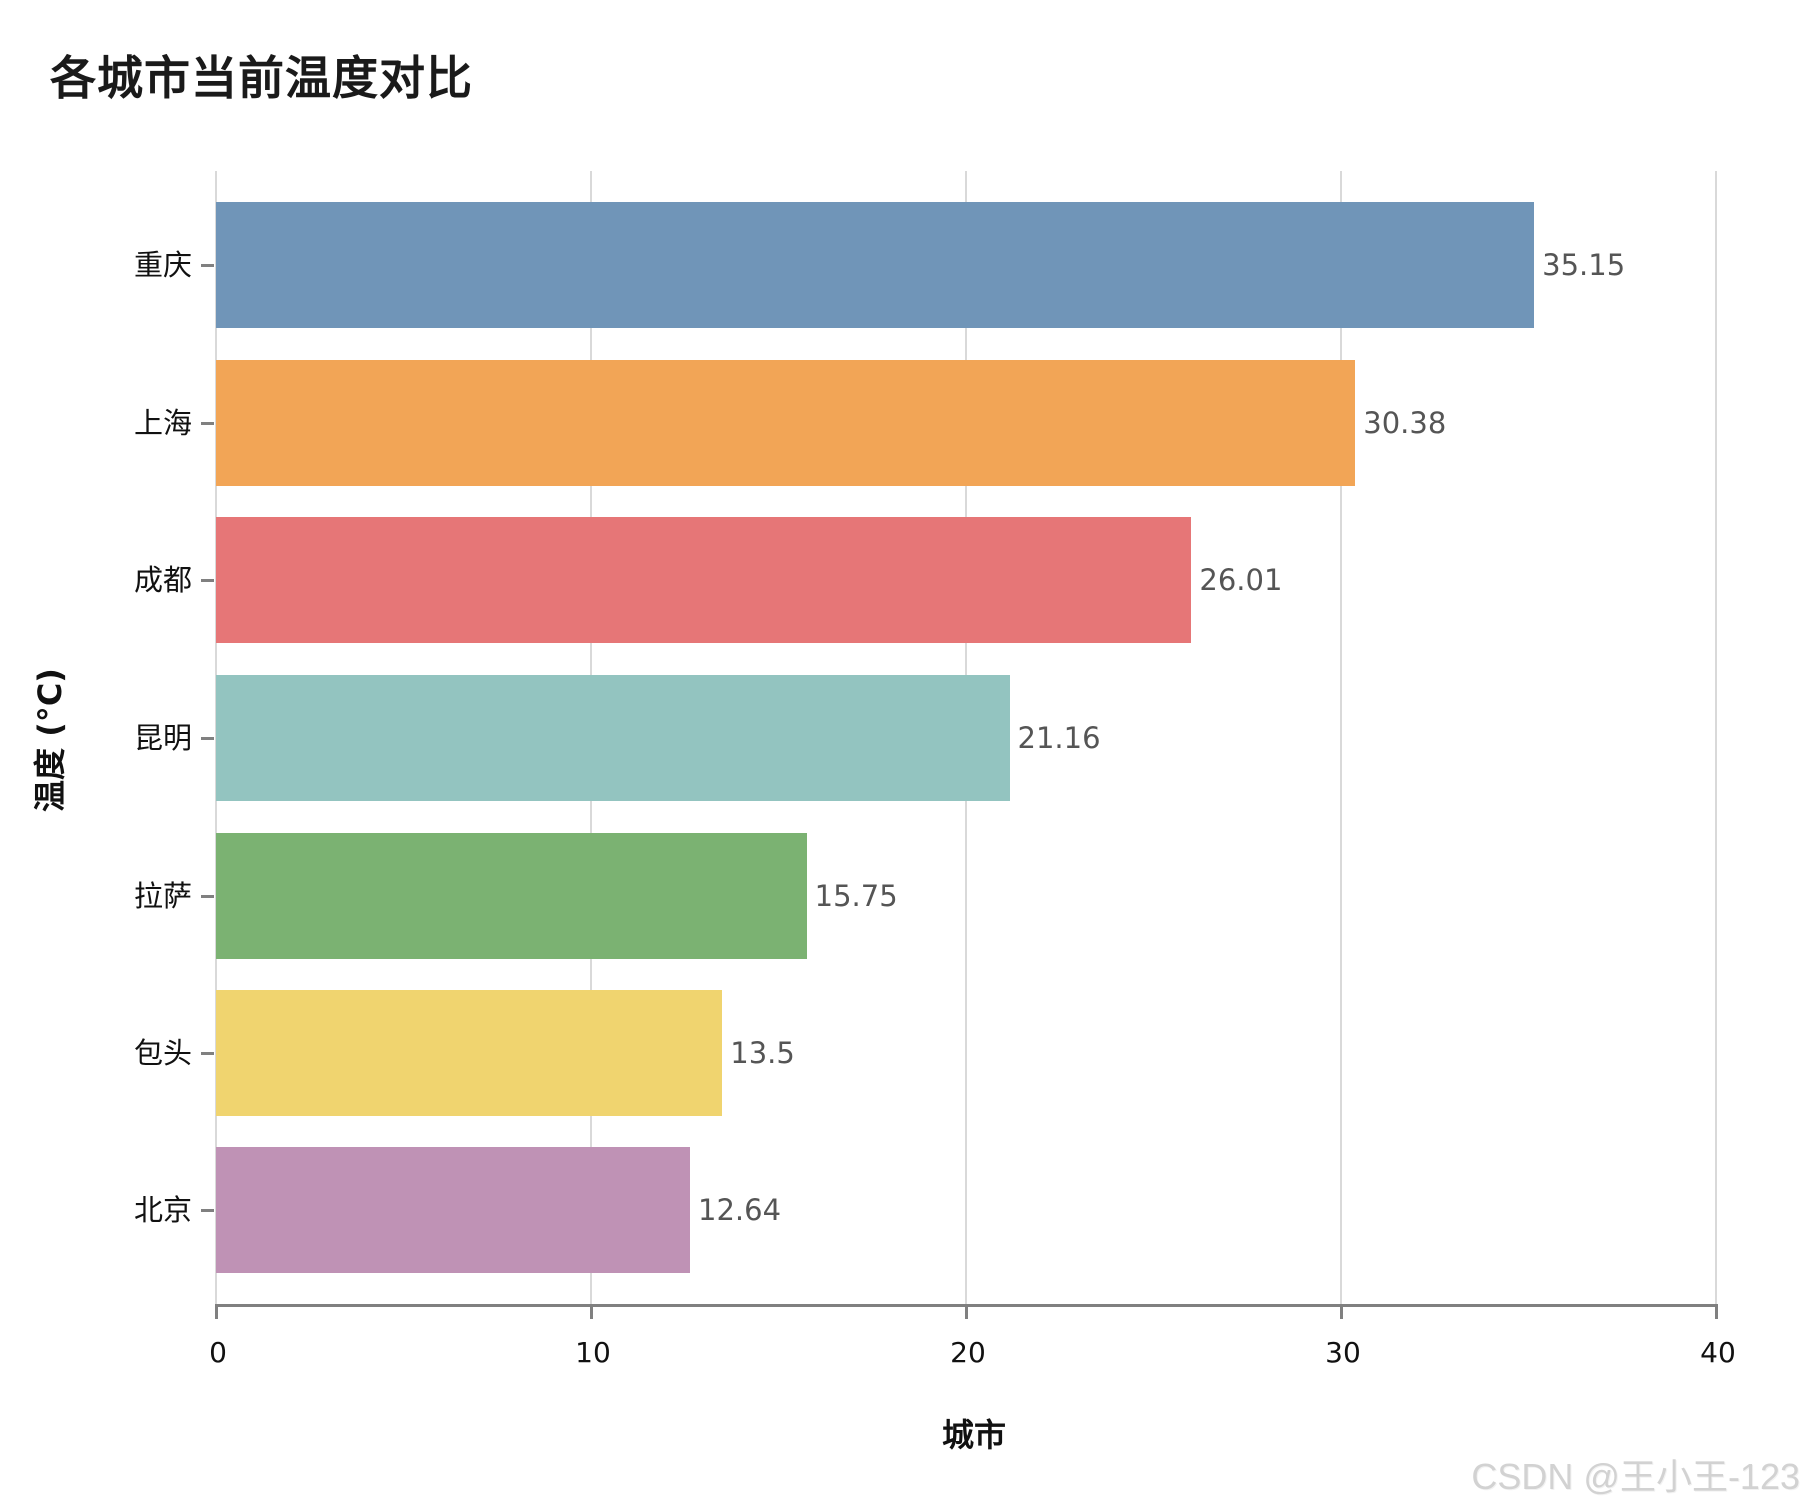 The height and width of the screenshot is (1500, 1800). Describe the element at coordinates (162, 265) in the screenshot. I see `category-label: 重庆` at that location.